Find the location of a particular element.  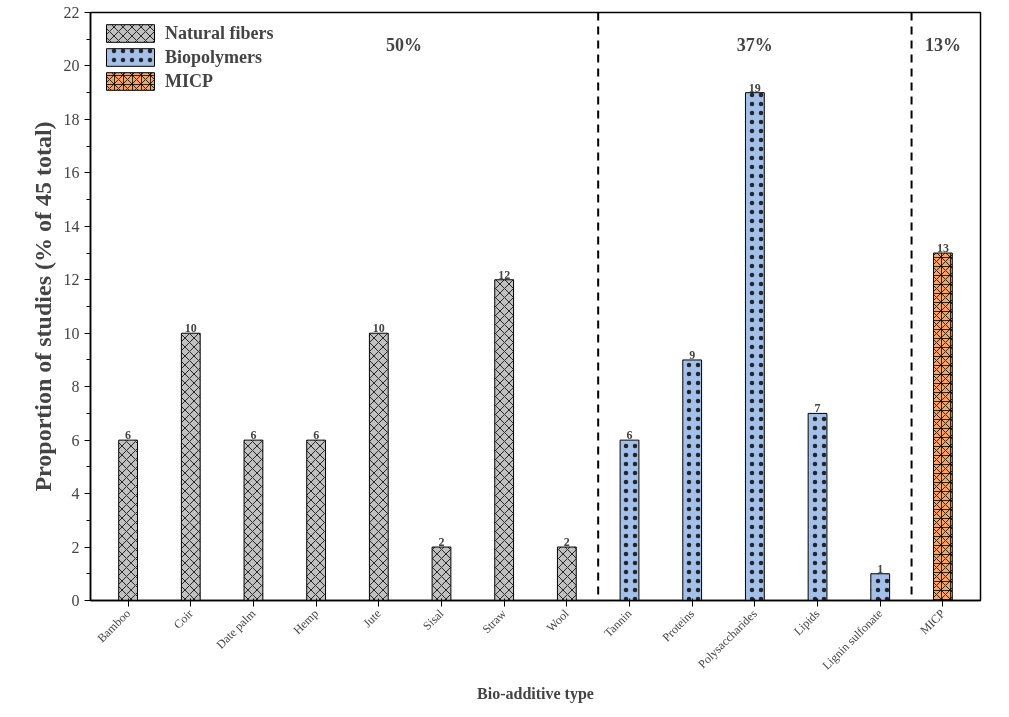

data-label: 13 is located at coordinates (942, 248).